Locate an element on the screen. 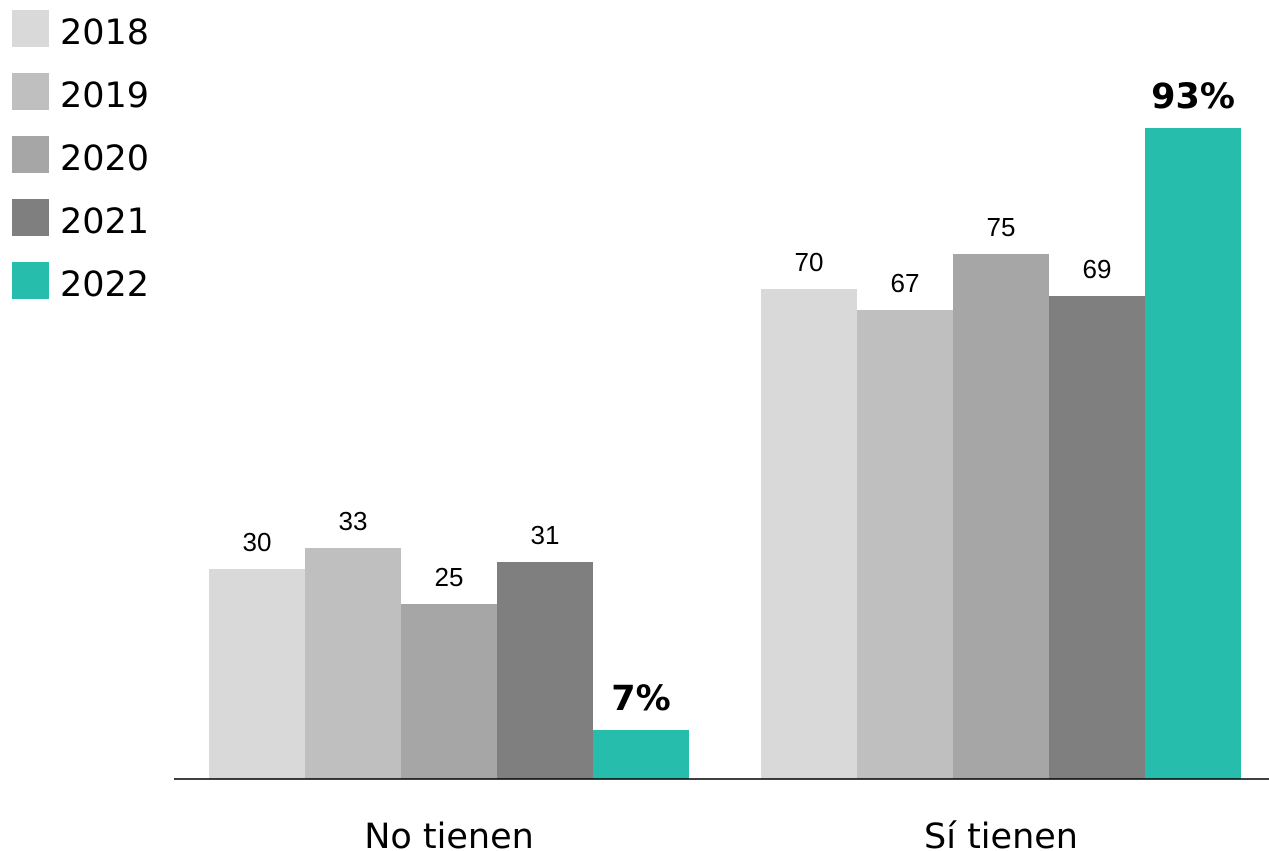 This screenshot has width=1269, height=851. data-label-no-tienen-2020: 25 is located at coordinates (449, 577).